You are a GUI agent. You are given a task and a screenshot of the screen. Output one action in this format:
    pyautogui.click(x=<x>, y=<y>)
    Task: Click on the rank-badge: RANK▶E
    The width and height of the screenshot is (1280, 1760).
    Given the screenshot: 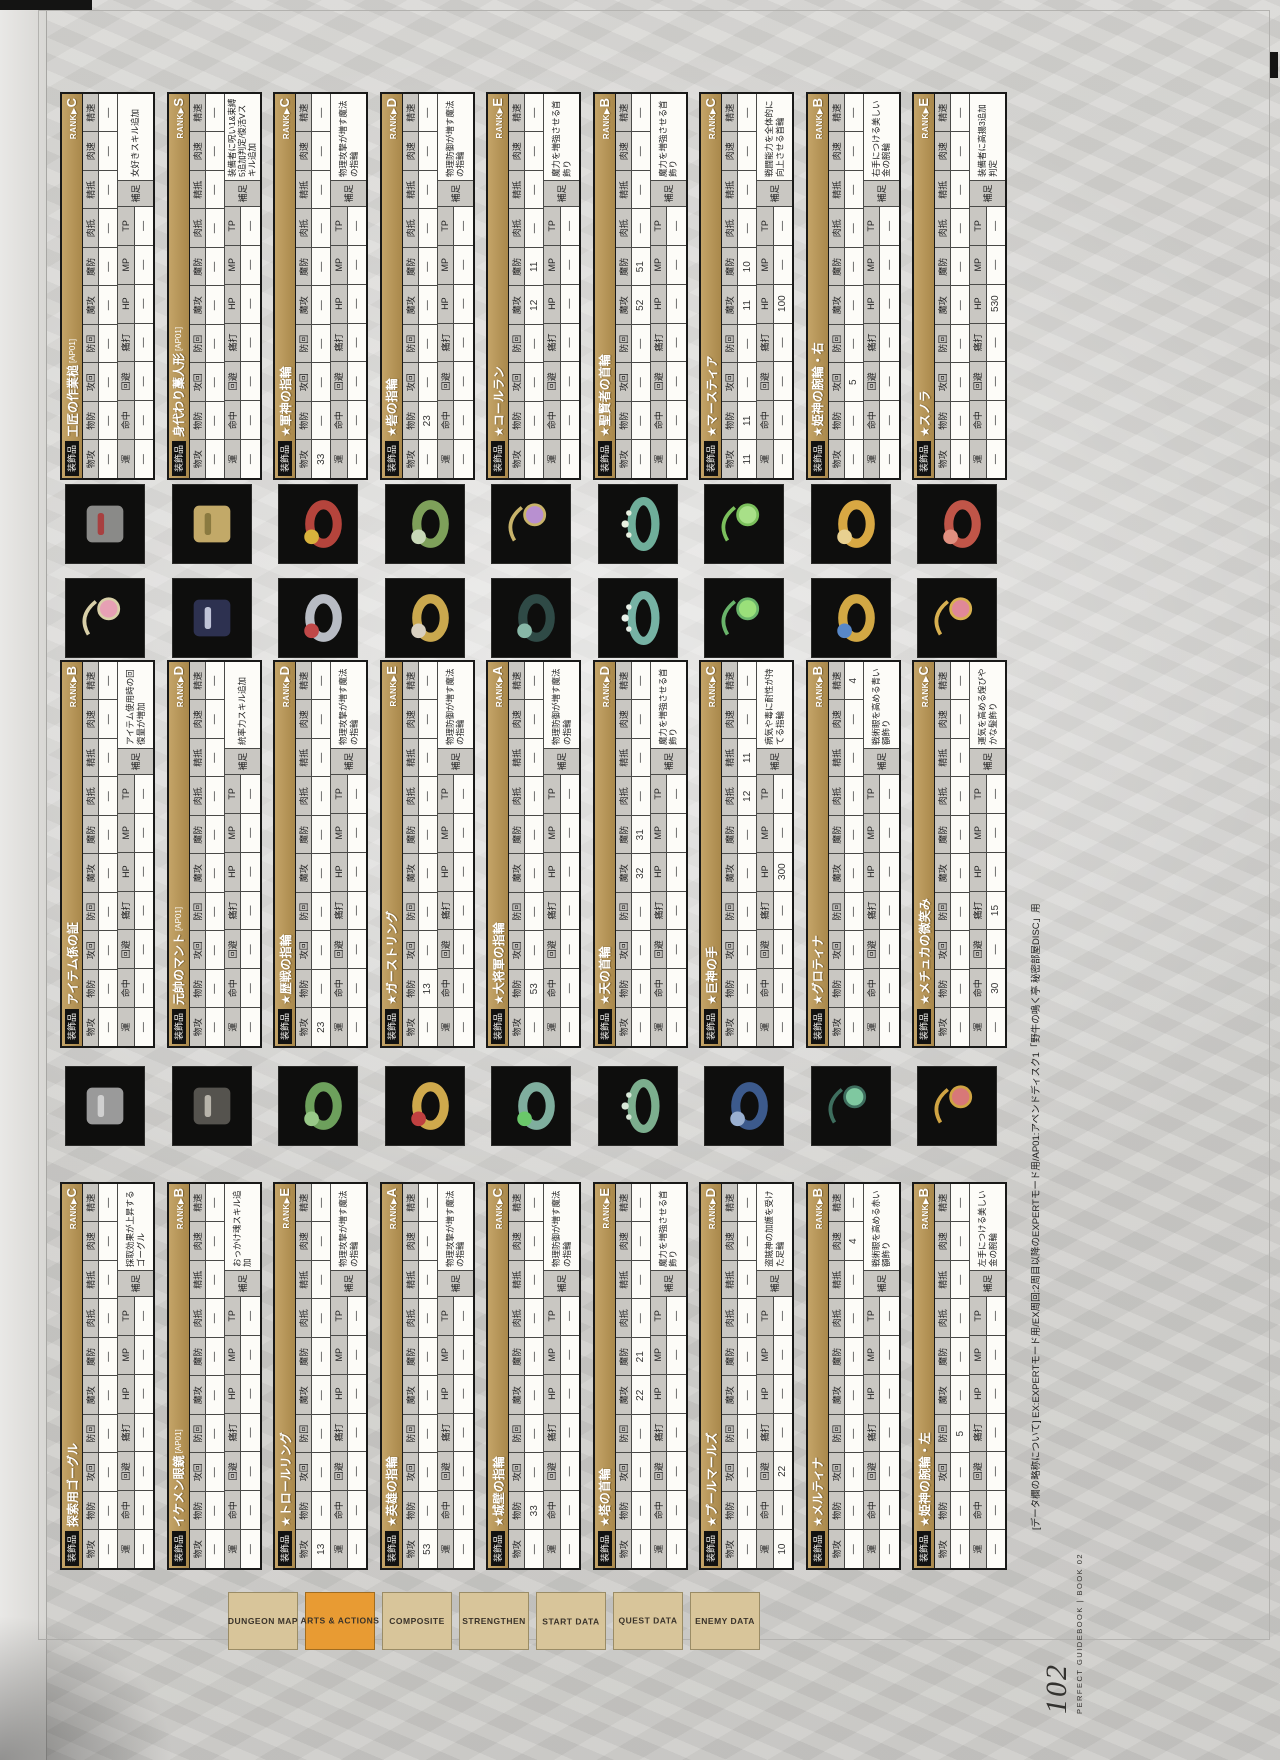 What is the action you would take?
    pyautogui.click(x=498, y=118)
    